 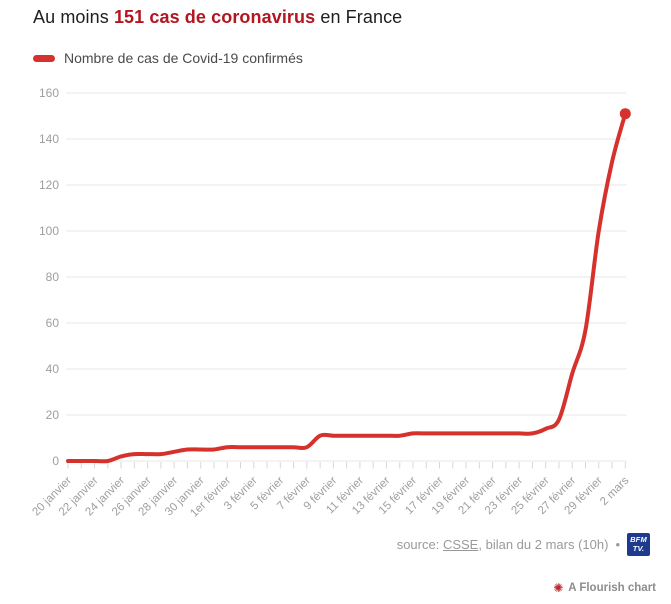 I want to click on flourish-label: A Flourish chart, so click(x=612, y=588).